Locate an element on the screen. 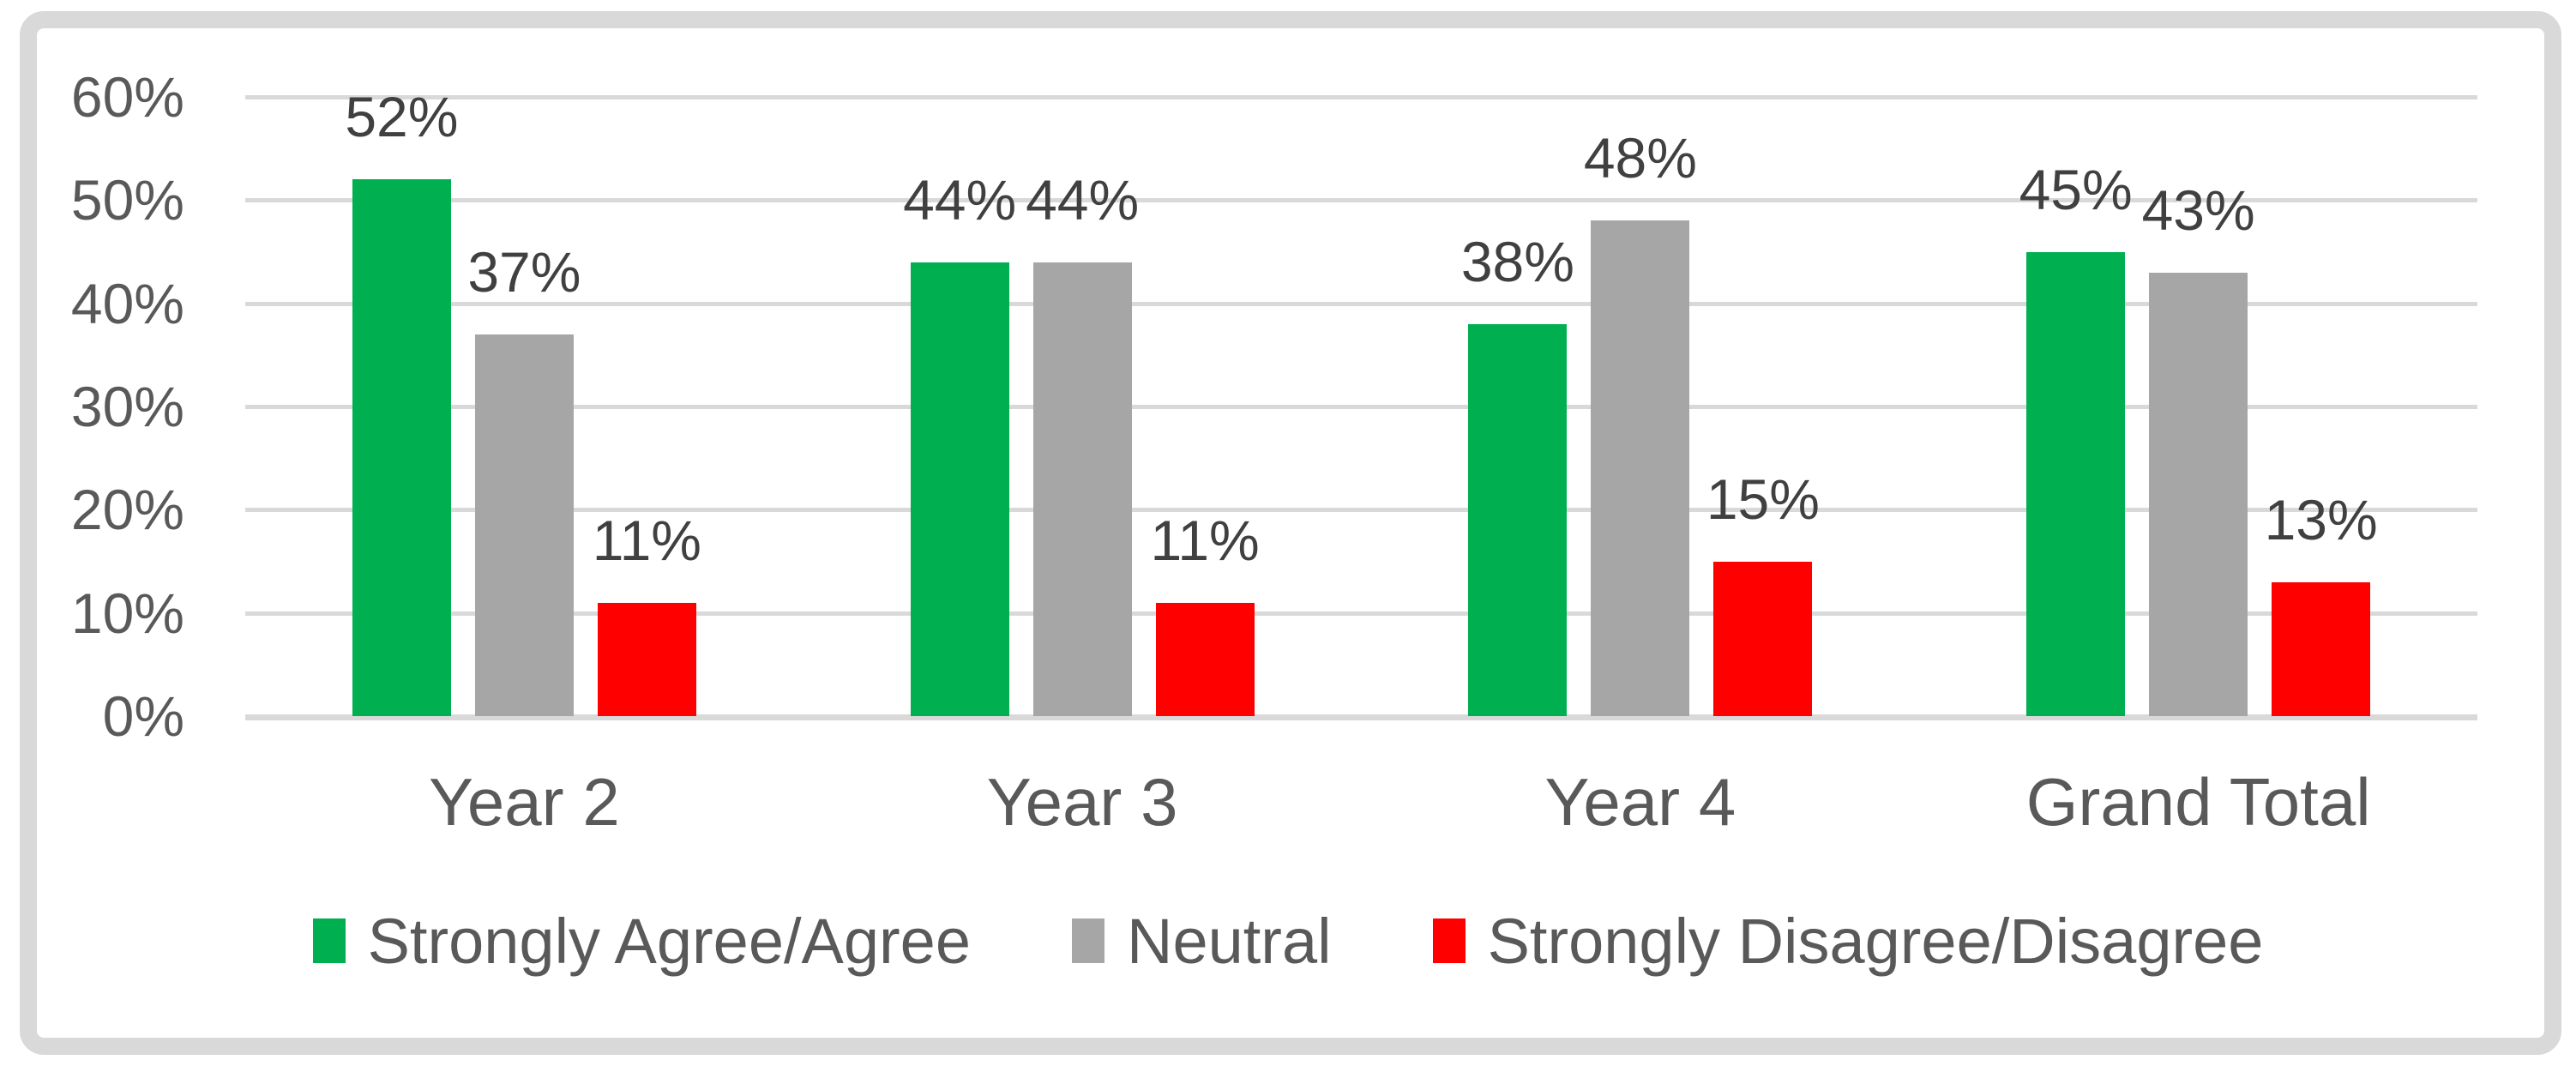 This screenshot has height=1066, width=2576. bar-data-label: 13% is located at coordinates (2321, 519).